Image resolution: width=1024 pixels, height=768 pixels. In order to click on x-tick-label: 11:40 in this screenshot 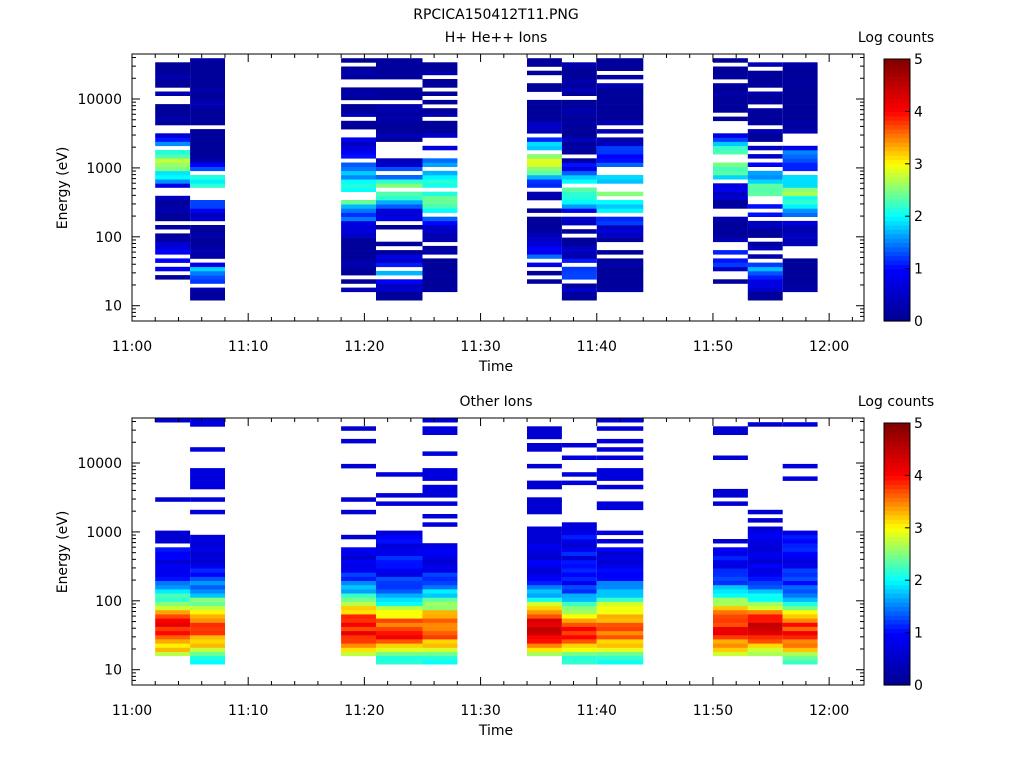, I will do `click(597, 347)`.